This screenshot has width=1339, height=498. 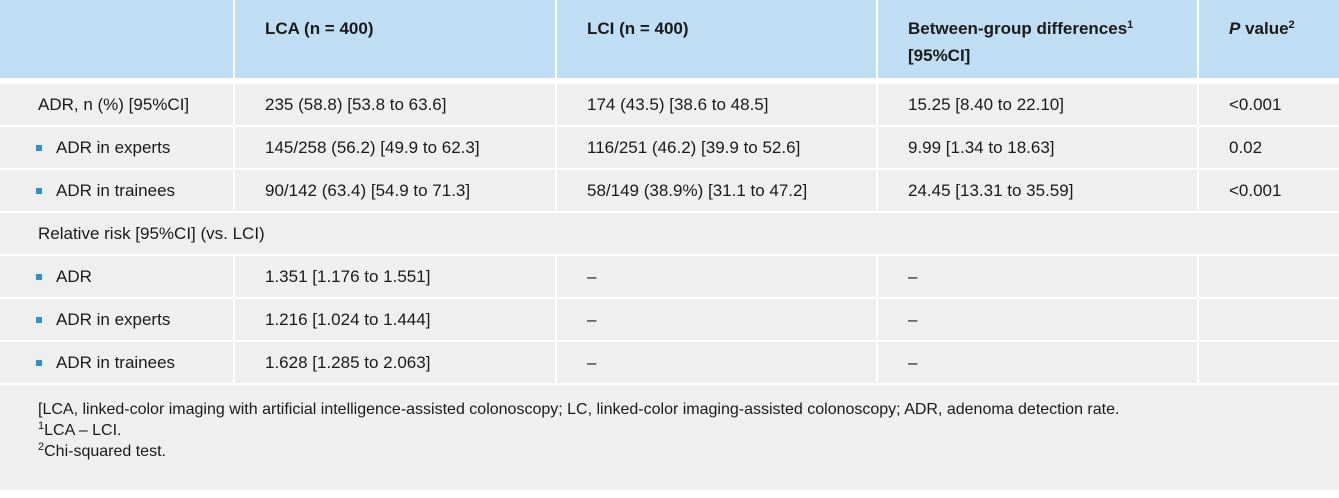 I want to click on table-cell: 235 (58.8) [53.8 to 63.6], so click(x=395, y=104).